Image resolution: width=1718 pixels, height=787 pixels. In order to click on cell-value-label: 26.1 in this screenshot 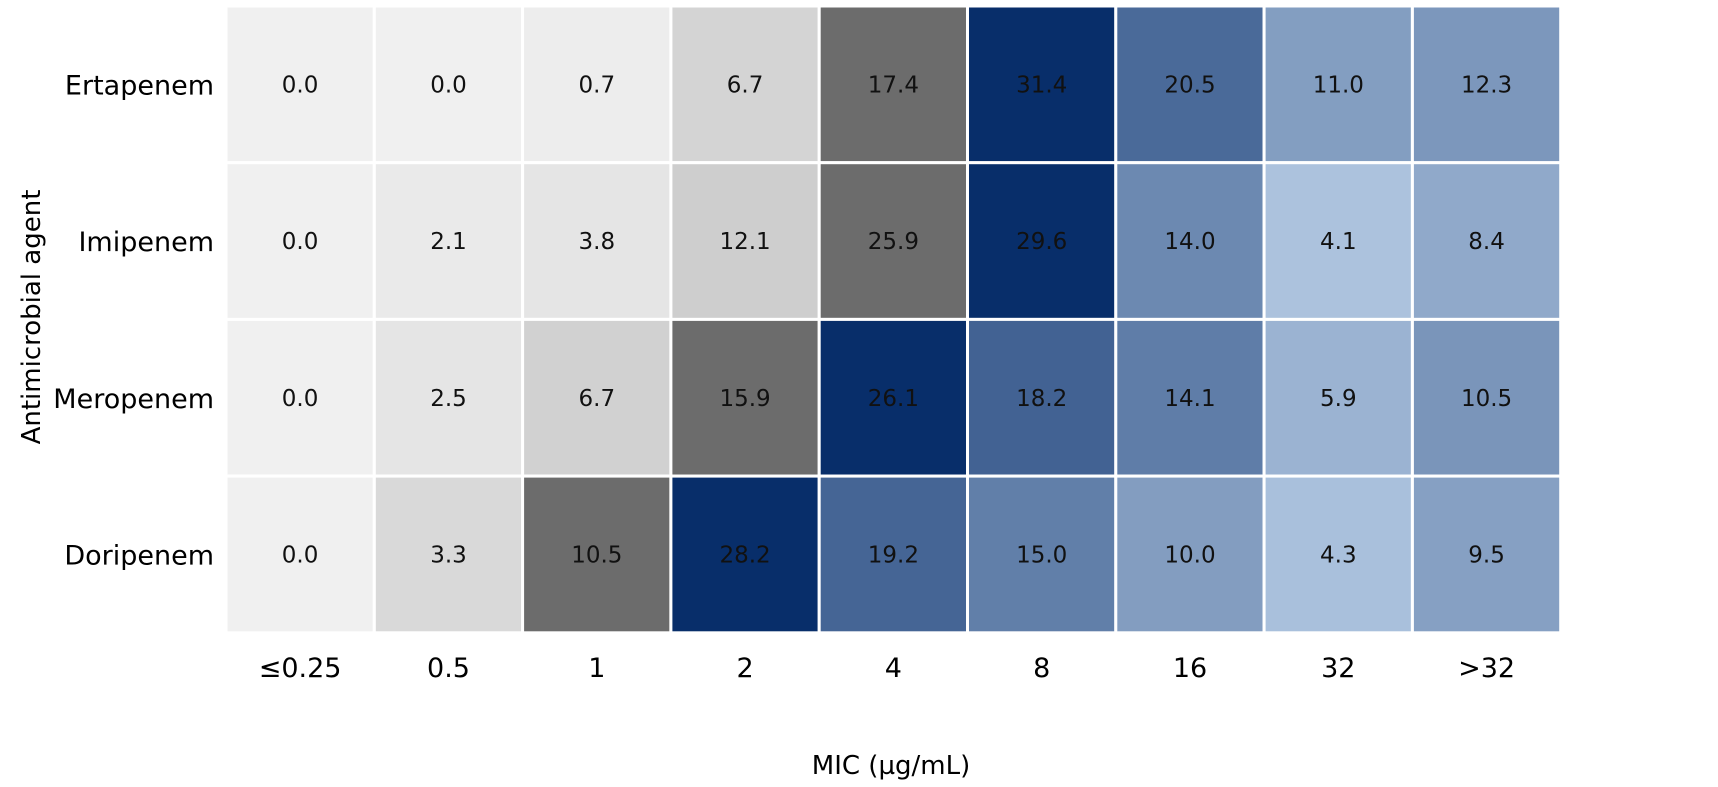, I will do `click(893, 399)`.